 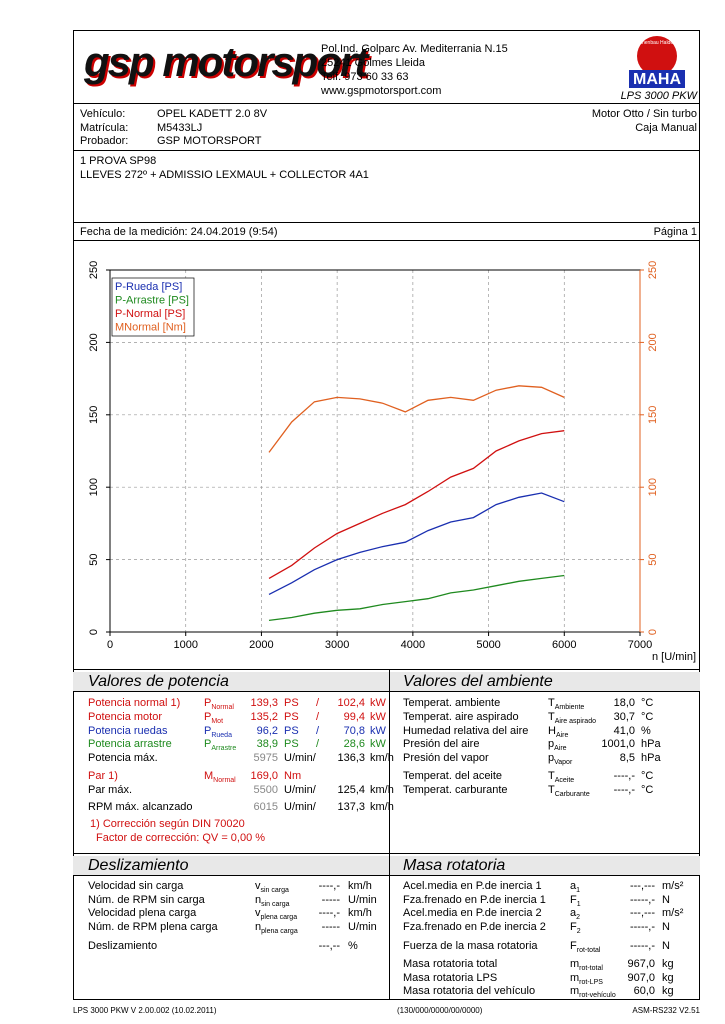 I want to click on table-row: Temperat. del aceite TAceite ----,- °C, so click(x=362, y=777).